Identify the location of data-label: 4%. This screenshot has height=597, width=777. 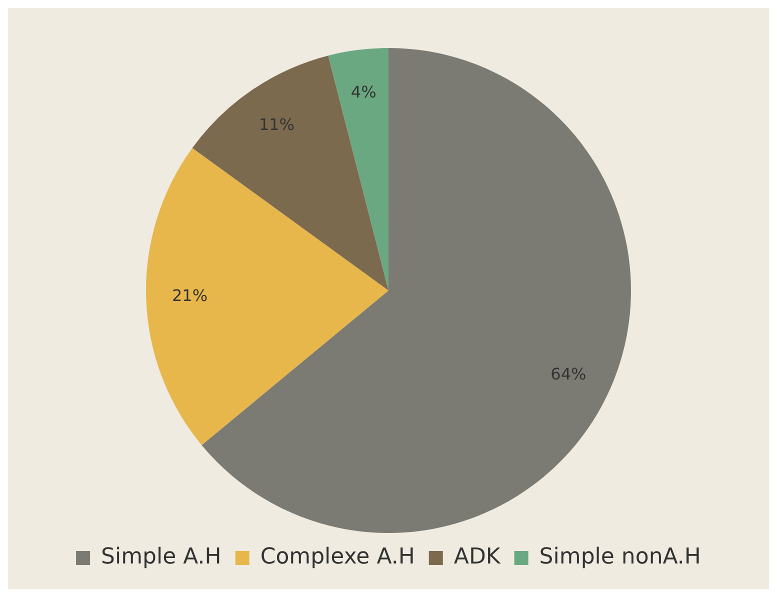
(363, 92).